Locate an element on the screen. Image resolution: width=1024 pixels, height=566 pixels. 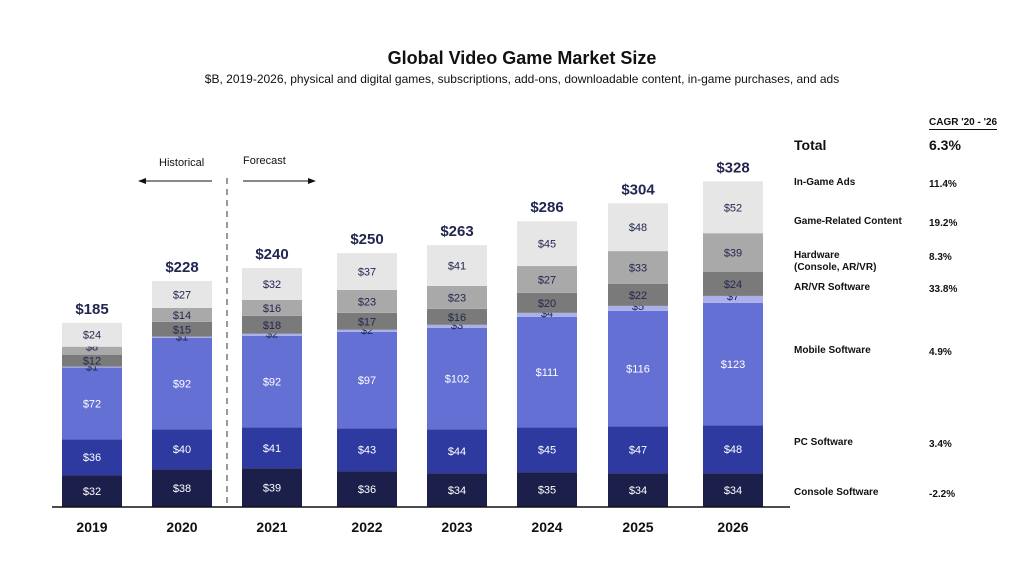
cagr-value-in-game-ads: 11.4% is located at coordinates (943, 184).